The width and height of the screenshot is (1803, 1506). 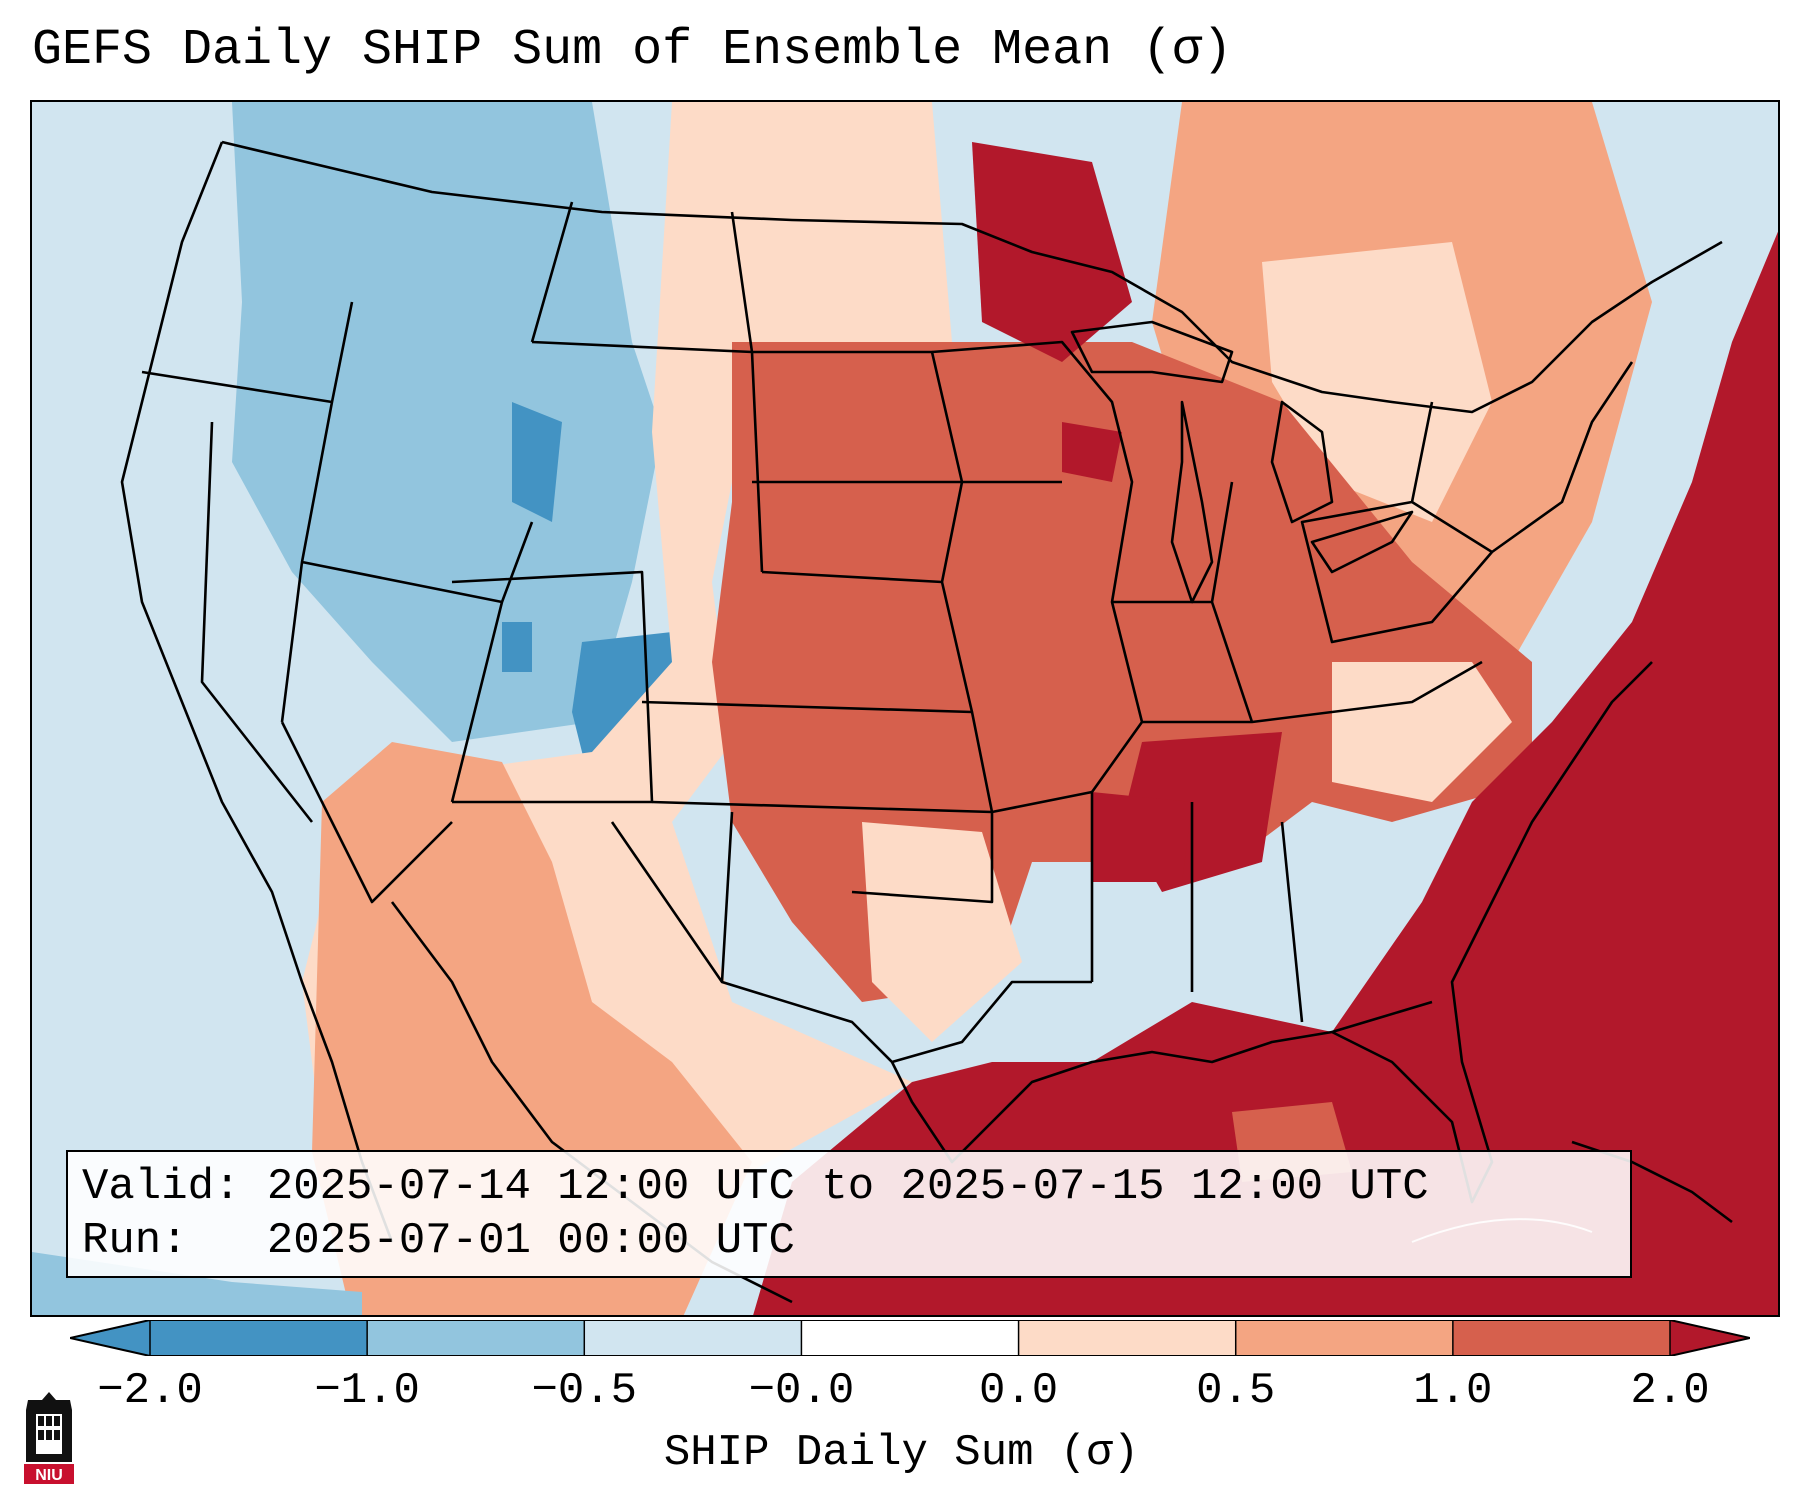 I want to click on colorbar-extend-high, so click(x=1710, y=1338).